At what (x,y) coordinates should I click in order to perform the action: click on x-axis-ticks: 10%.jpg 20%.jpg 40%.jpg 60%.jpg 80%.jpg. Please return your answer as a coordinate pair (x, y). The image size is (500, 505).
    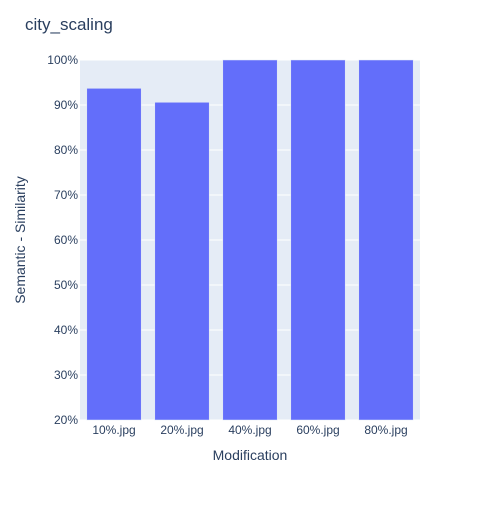
    Looking at the image, I should click on (249, 430).